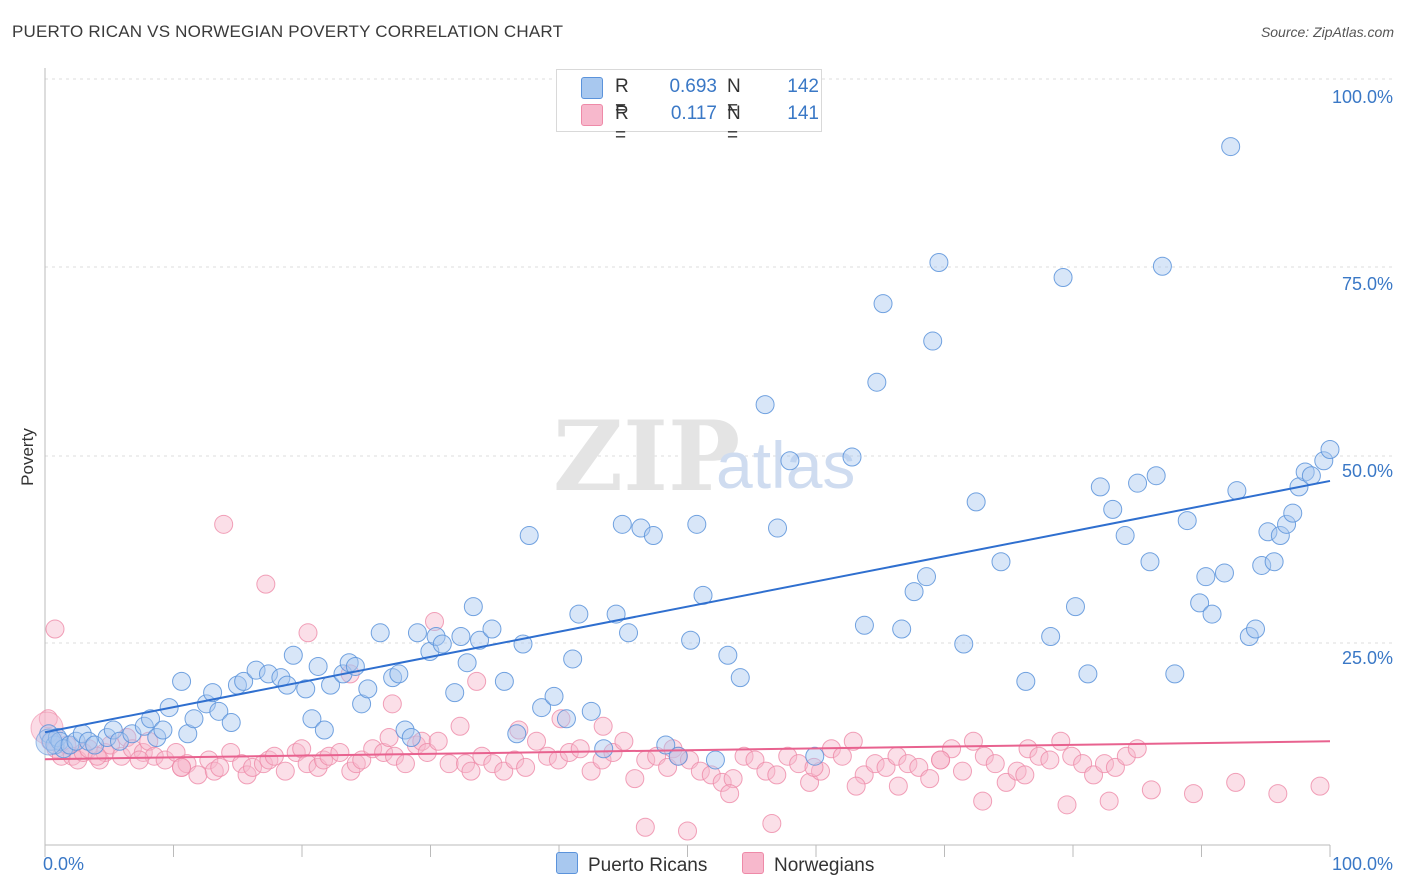 This screenshot has height=892, width=1406. Describe the element at coordinates (1367, 284) in the screenshot. I see `y-tick-label: 75.0%` at that location.